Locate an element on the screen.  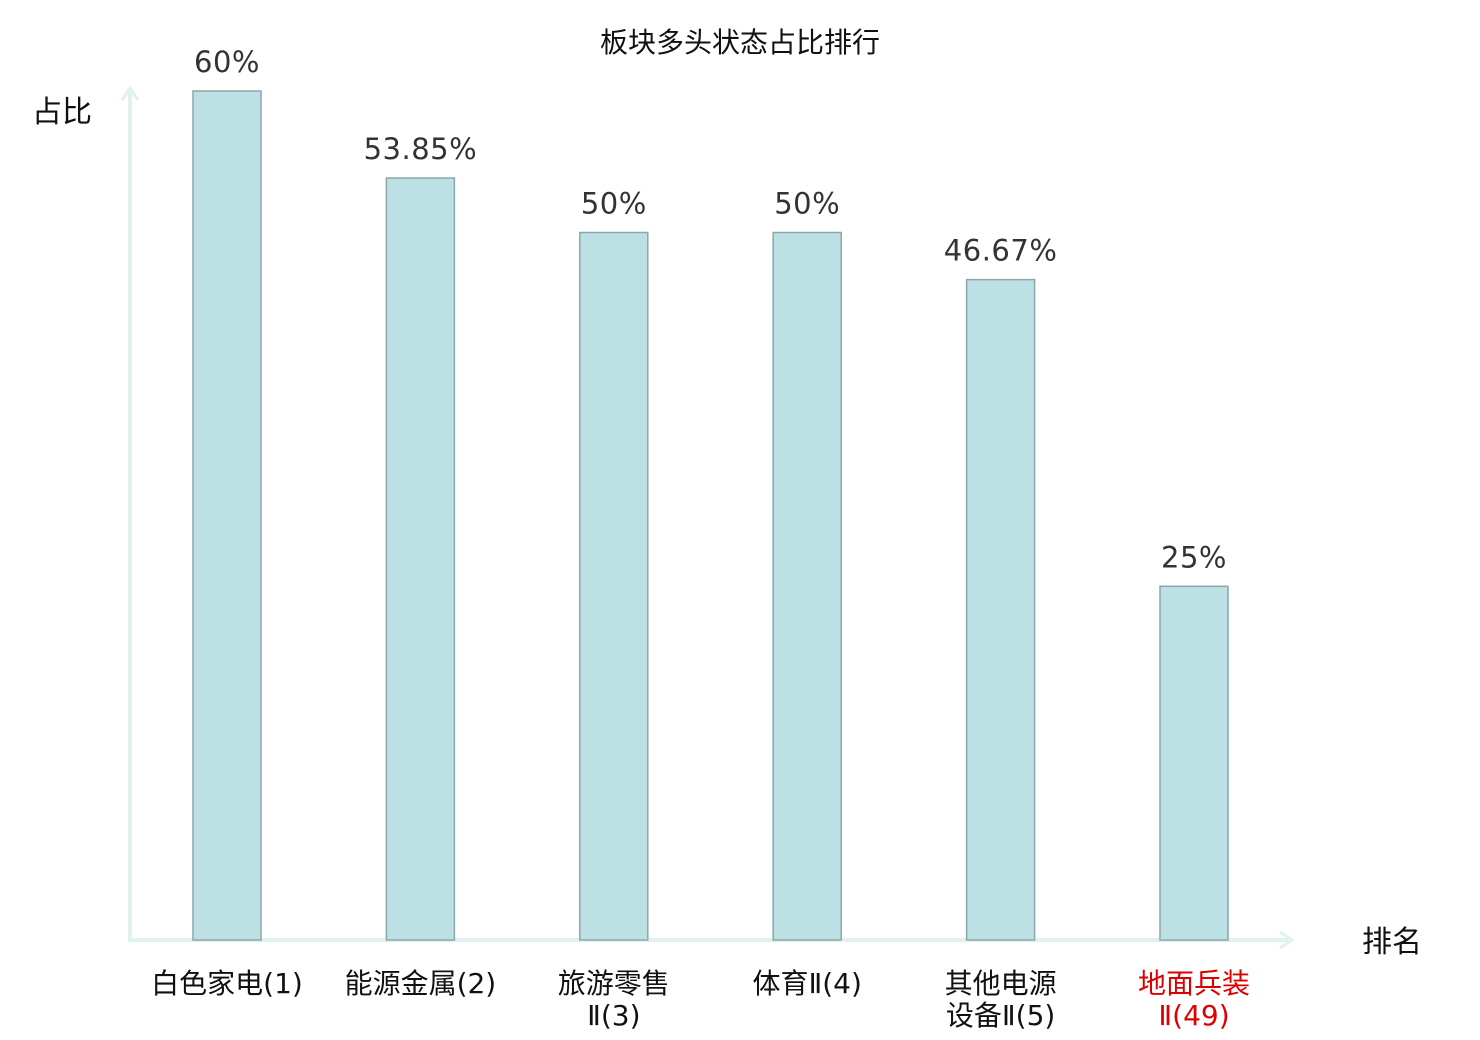
category-label-line: 地面兵装 is located at coordinates (1194, 983).